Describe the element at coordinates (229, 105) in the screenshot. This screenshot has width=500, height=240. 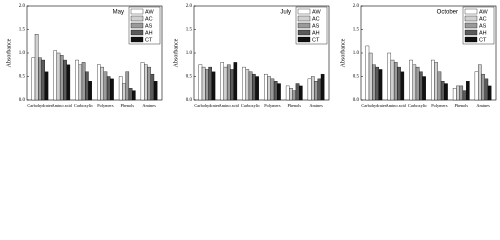
I see `x-tick-label: Amino acid` at that location.